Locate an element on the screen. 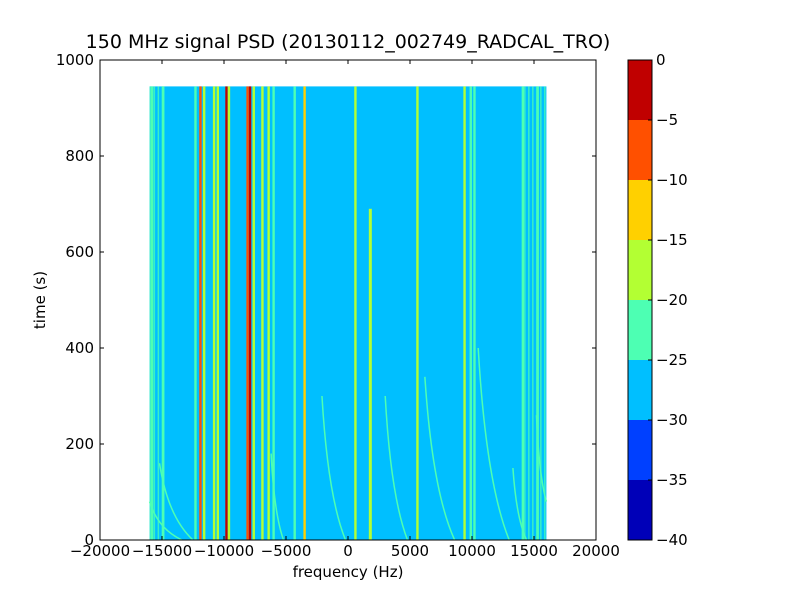  y-tick-label: 600 is located at coordinates (79, 252).